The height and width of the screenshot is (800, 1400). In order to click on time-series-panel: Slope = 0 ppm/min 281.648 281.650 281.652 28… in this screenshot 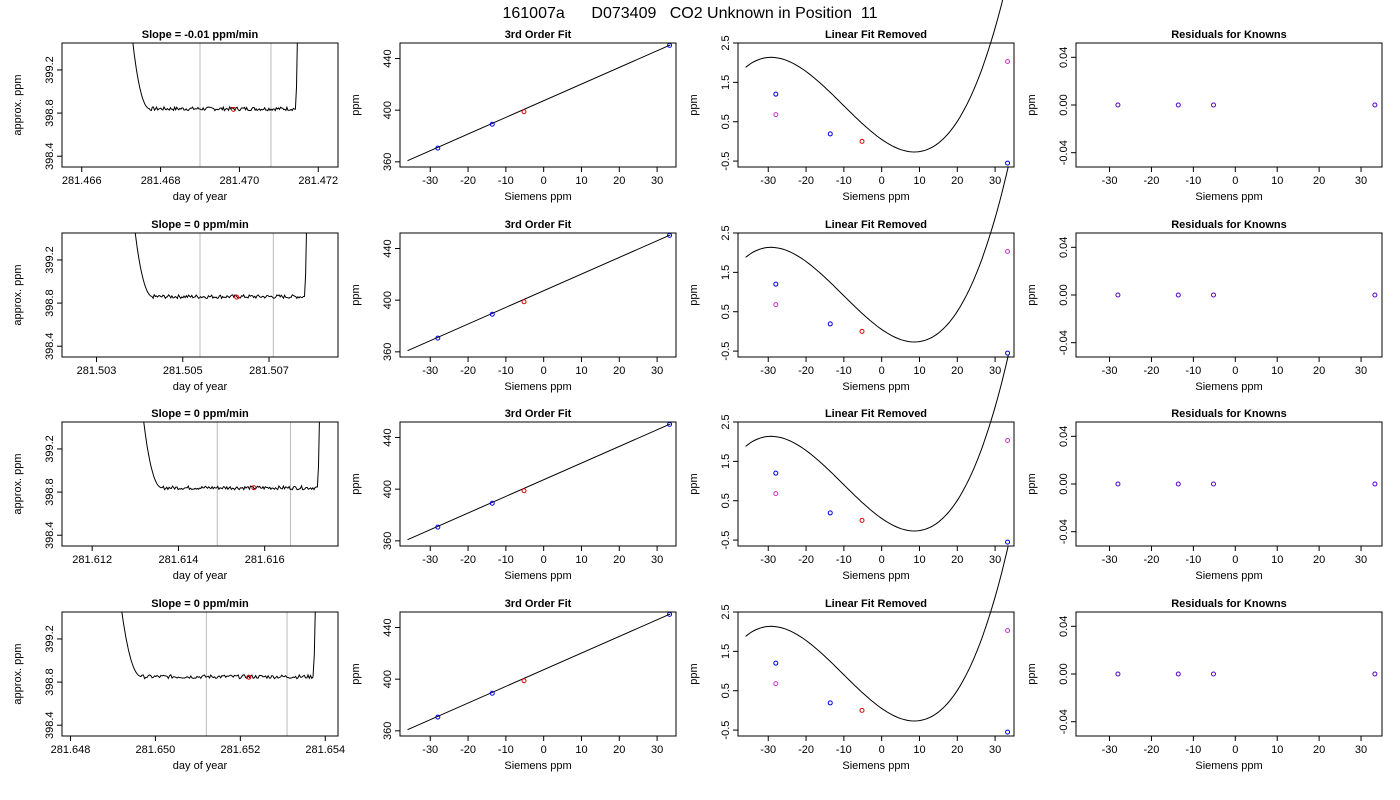, I will do `click(178, 685)`.